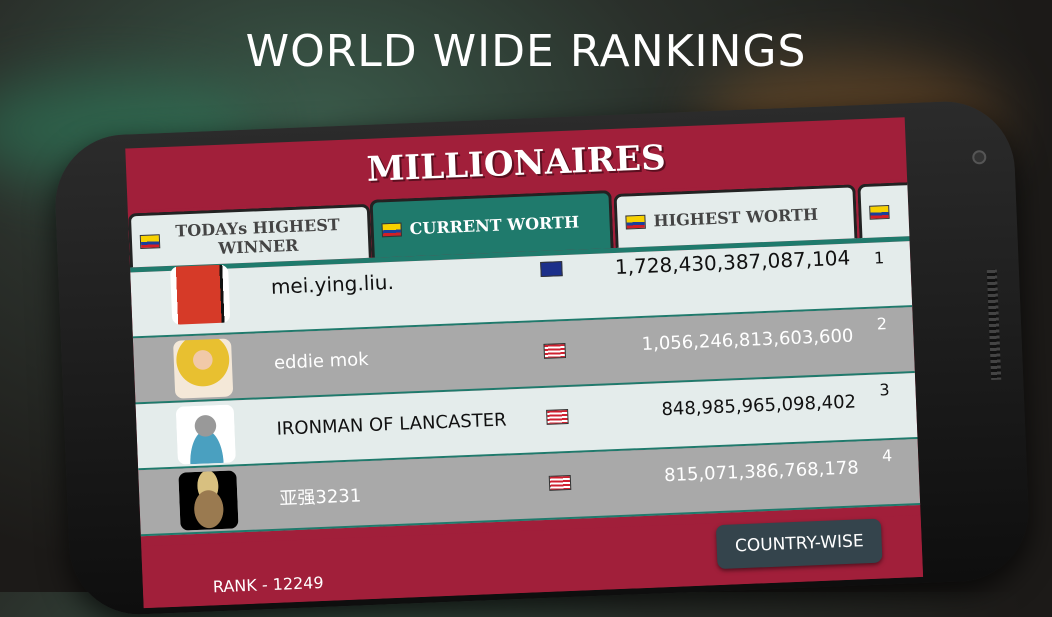 The height and width of the screenshot is (617, 1052). Describe the element at coordinates (268, 584) in the screenshot. I see `player-rank: RANK - 12249` at that location.